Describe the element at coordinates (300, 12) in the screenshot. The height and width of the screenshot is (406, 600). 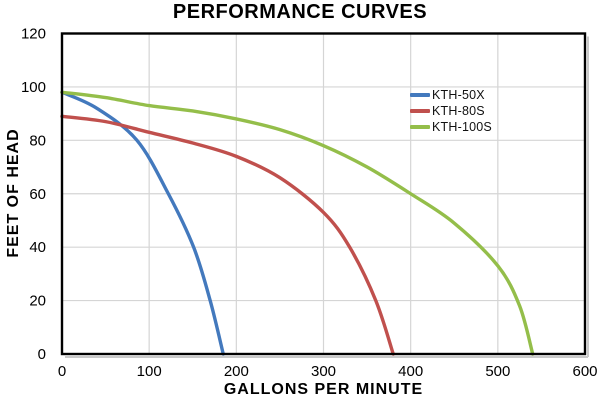
I see `chart-title: PERFORMANCE CURVES` at that location.